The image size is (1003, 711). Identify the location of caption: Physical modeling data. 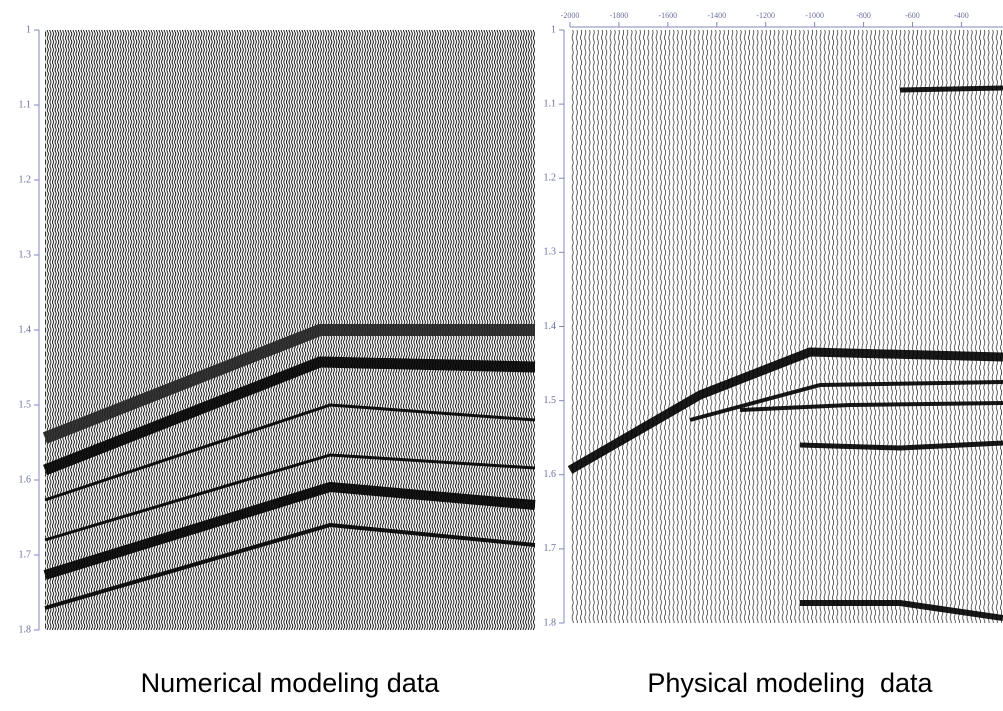
(790, 683).